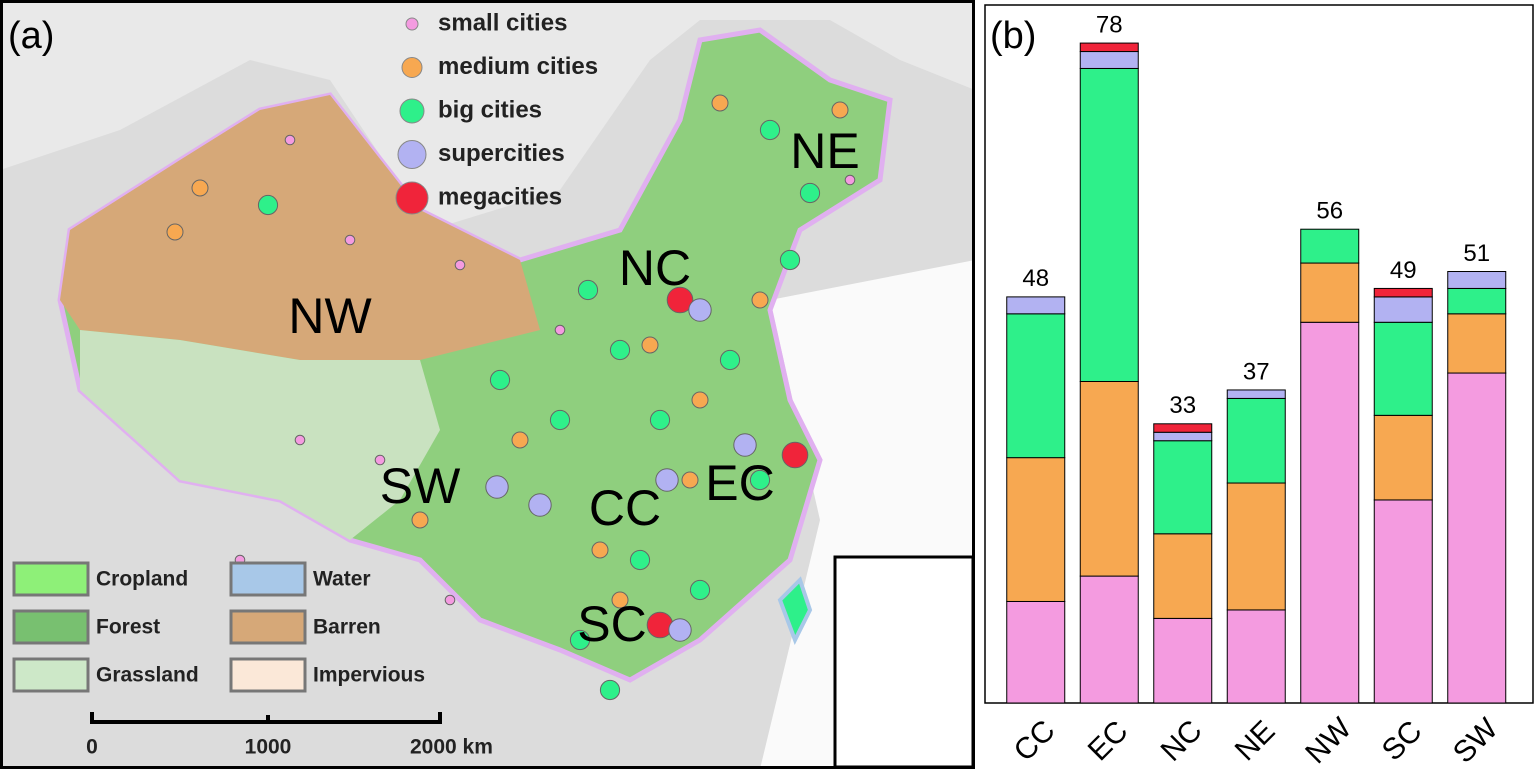  Describe the element at coordinates (1403, 270) in the screenshot. I see `total-label: 49` at that location.